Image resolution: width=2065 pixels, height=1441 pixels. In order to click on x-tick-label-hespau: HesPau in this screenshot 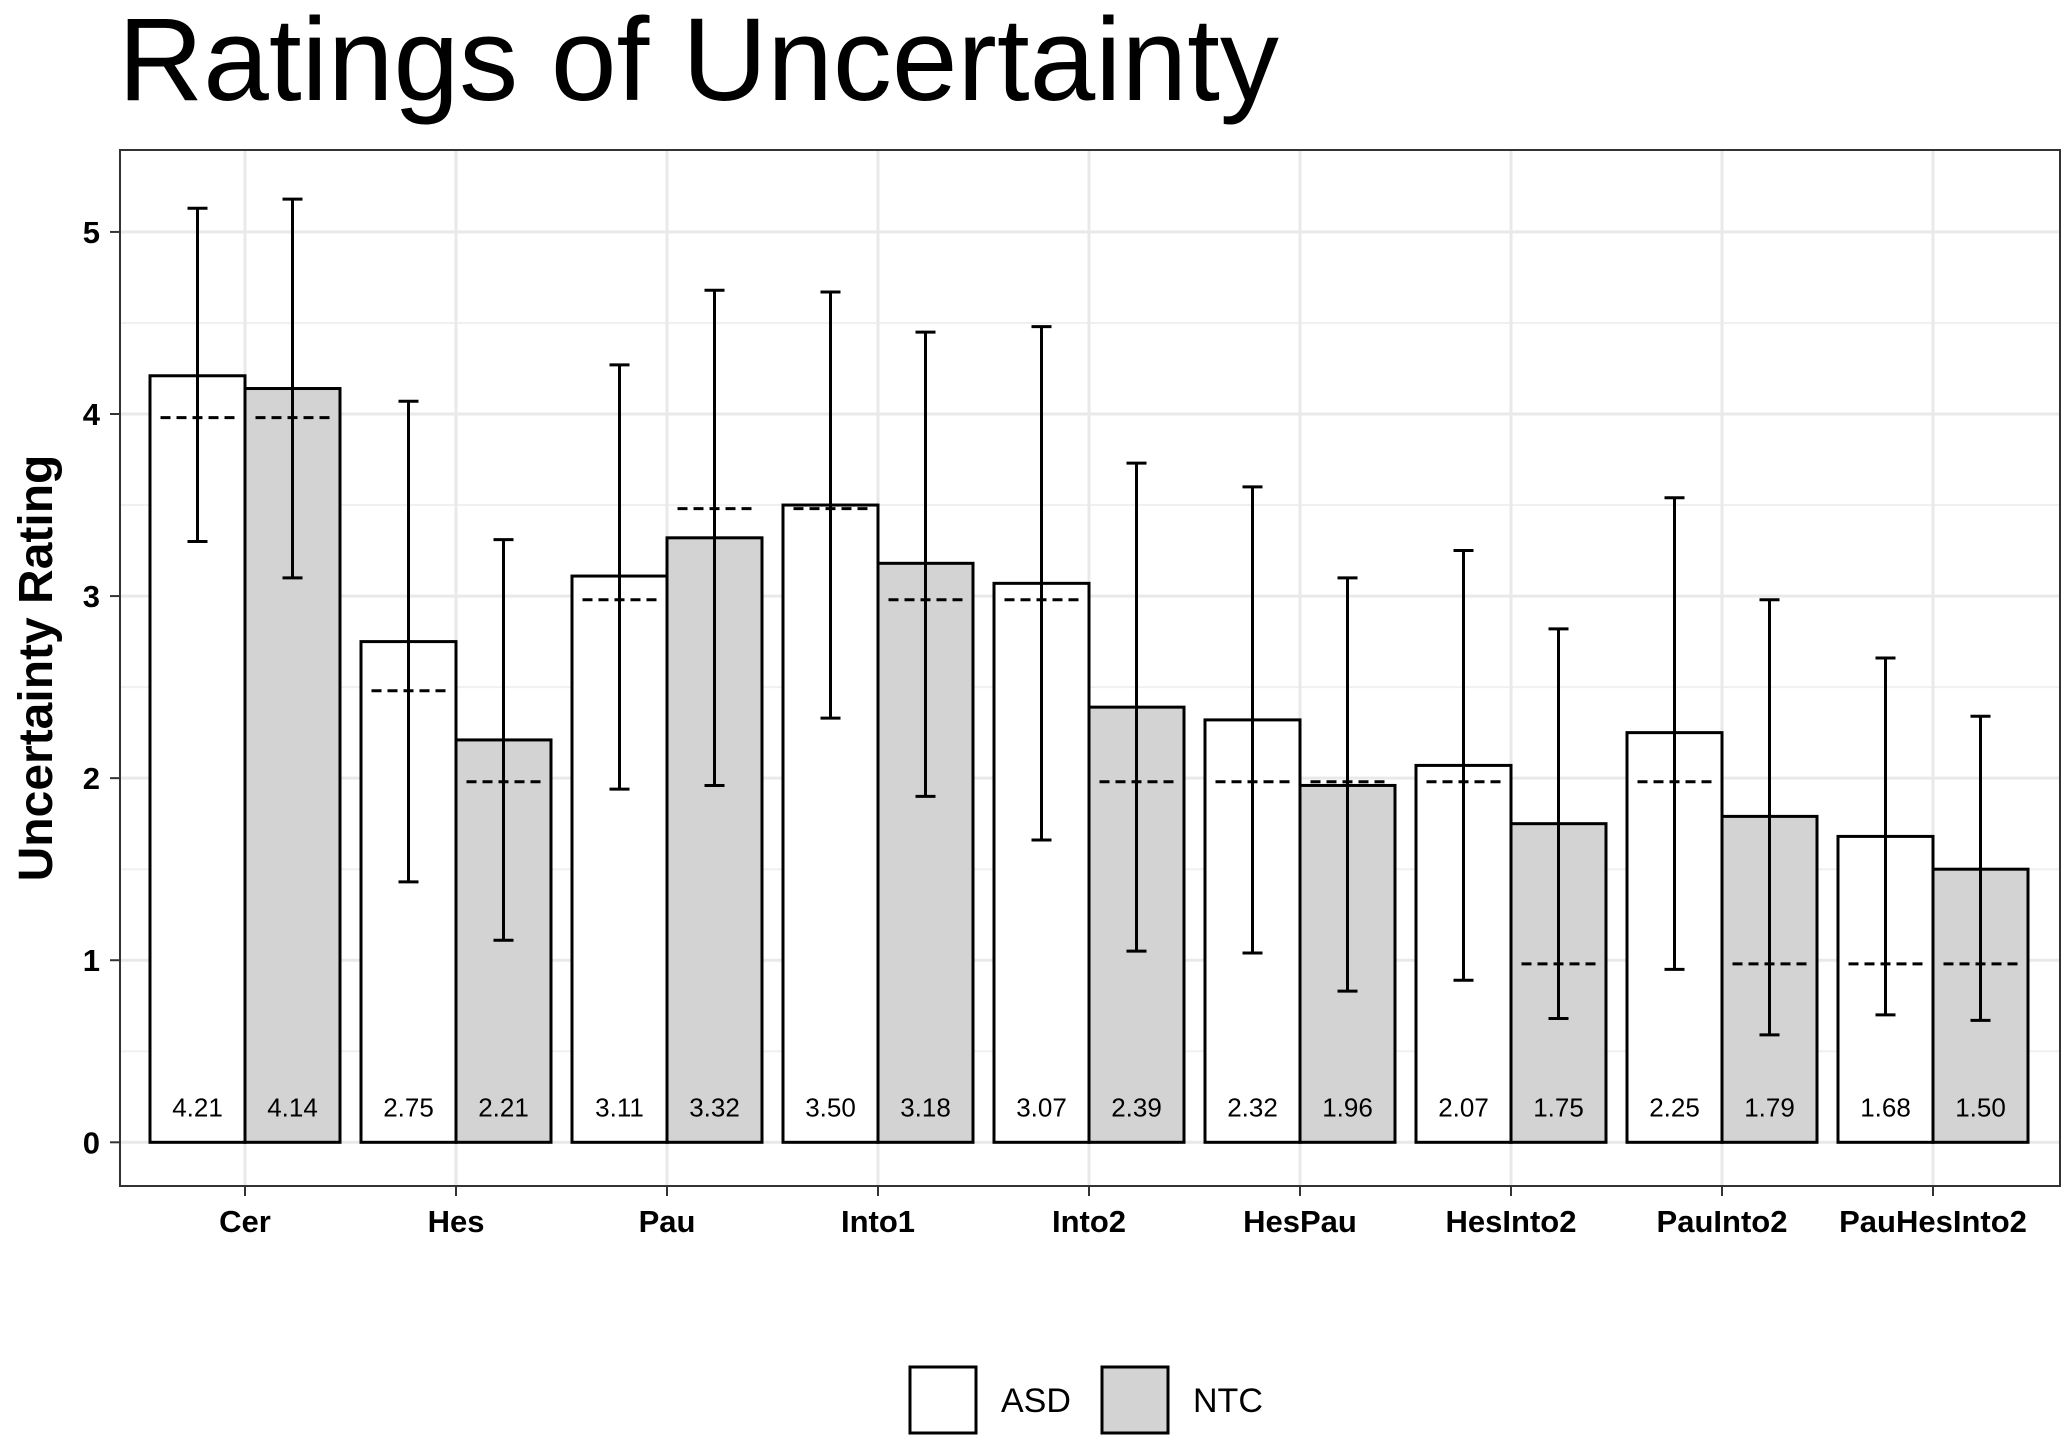, I will do `click(1300, 1221)`.